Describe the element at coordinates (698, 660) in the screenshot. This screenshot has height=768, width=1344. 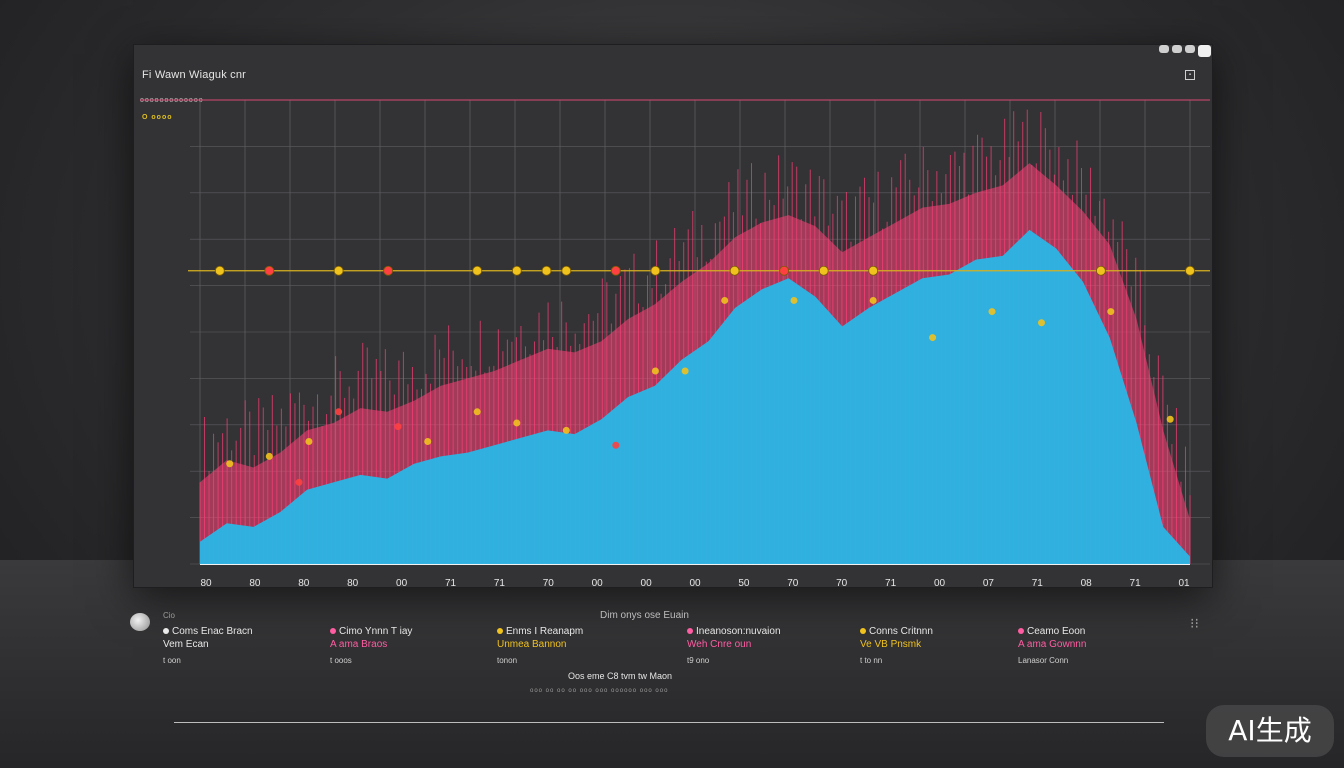
I see `legend-note: t9 ono` at that location.